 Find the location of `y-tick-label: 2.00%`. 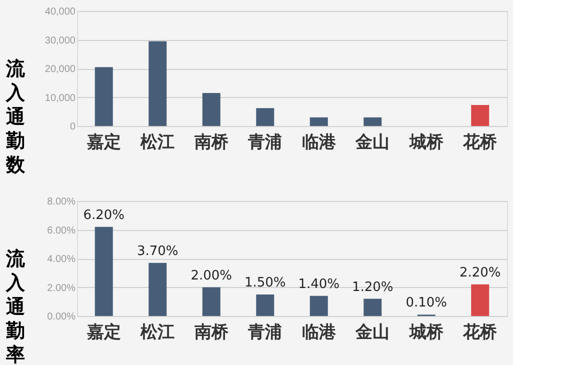

y-tick-label: 2.00% is located at coordinates (61, 288).